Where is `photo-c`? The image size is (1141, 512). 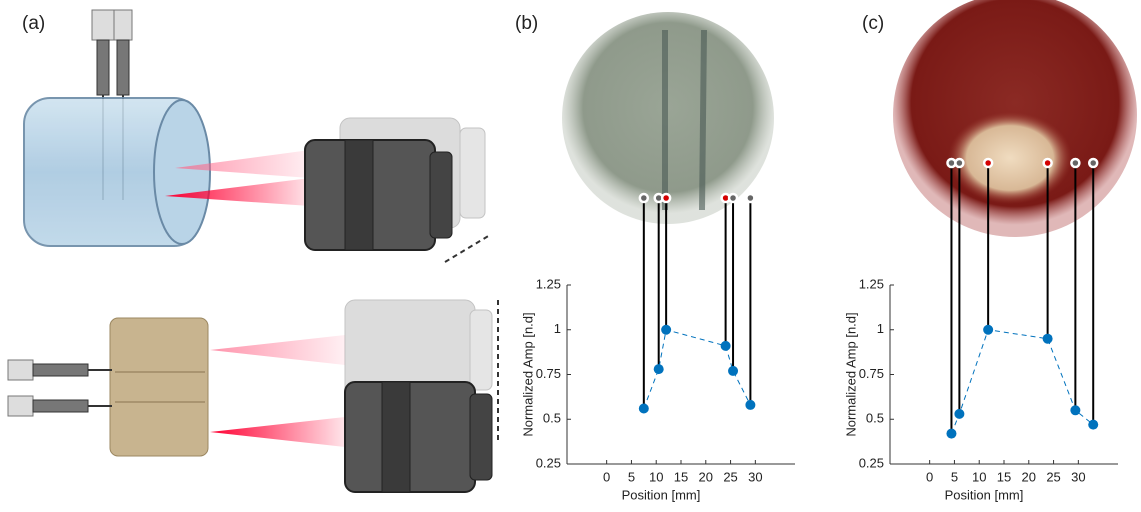
photo-c is located at coordinates (1015, 118).